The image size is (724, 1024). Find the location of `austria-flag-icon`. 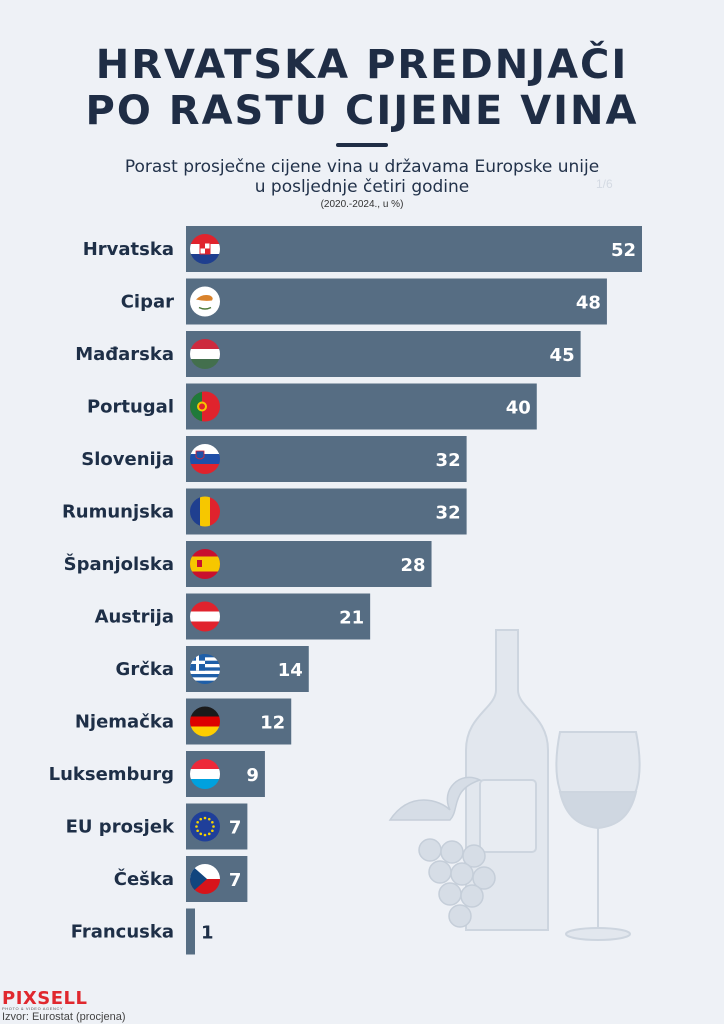

austria-flag-icon is located at coordinates (205, 616).